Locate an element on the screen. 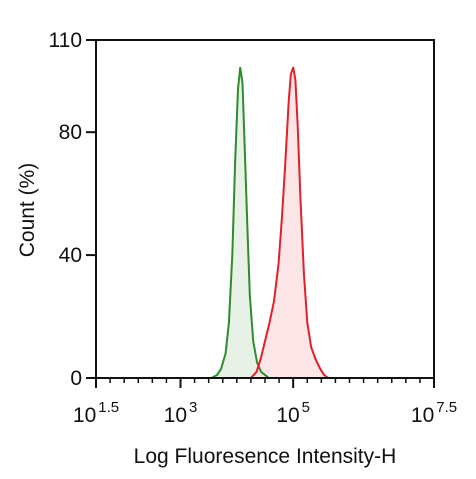  x-tick-label: 10 3 is located at coordinates (181, 413).